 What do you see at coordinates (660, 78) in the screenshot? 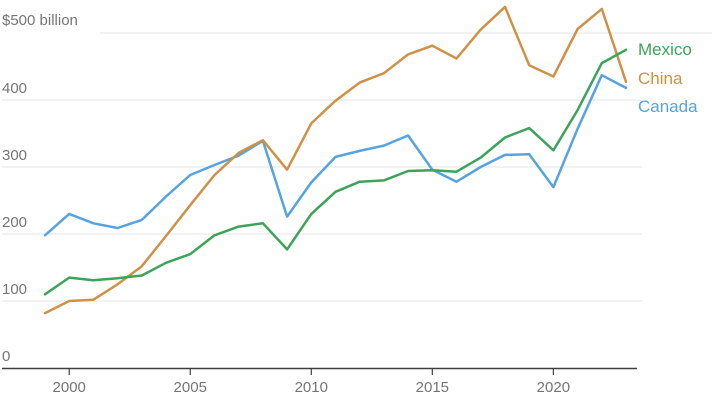
I see `legend-label-china: China` at bounding box center [660, 78].